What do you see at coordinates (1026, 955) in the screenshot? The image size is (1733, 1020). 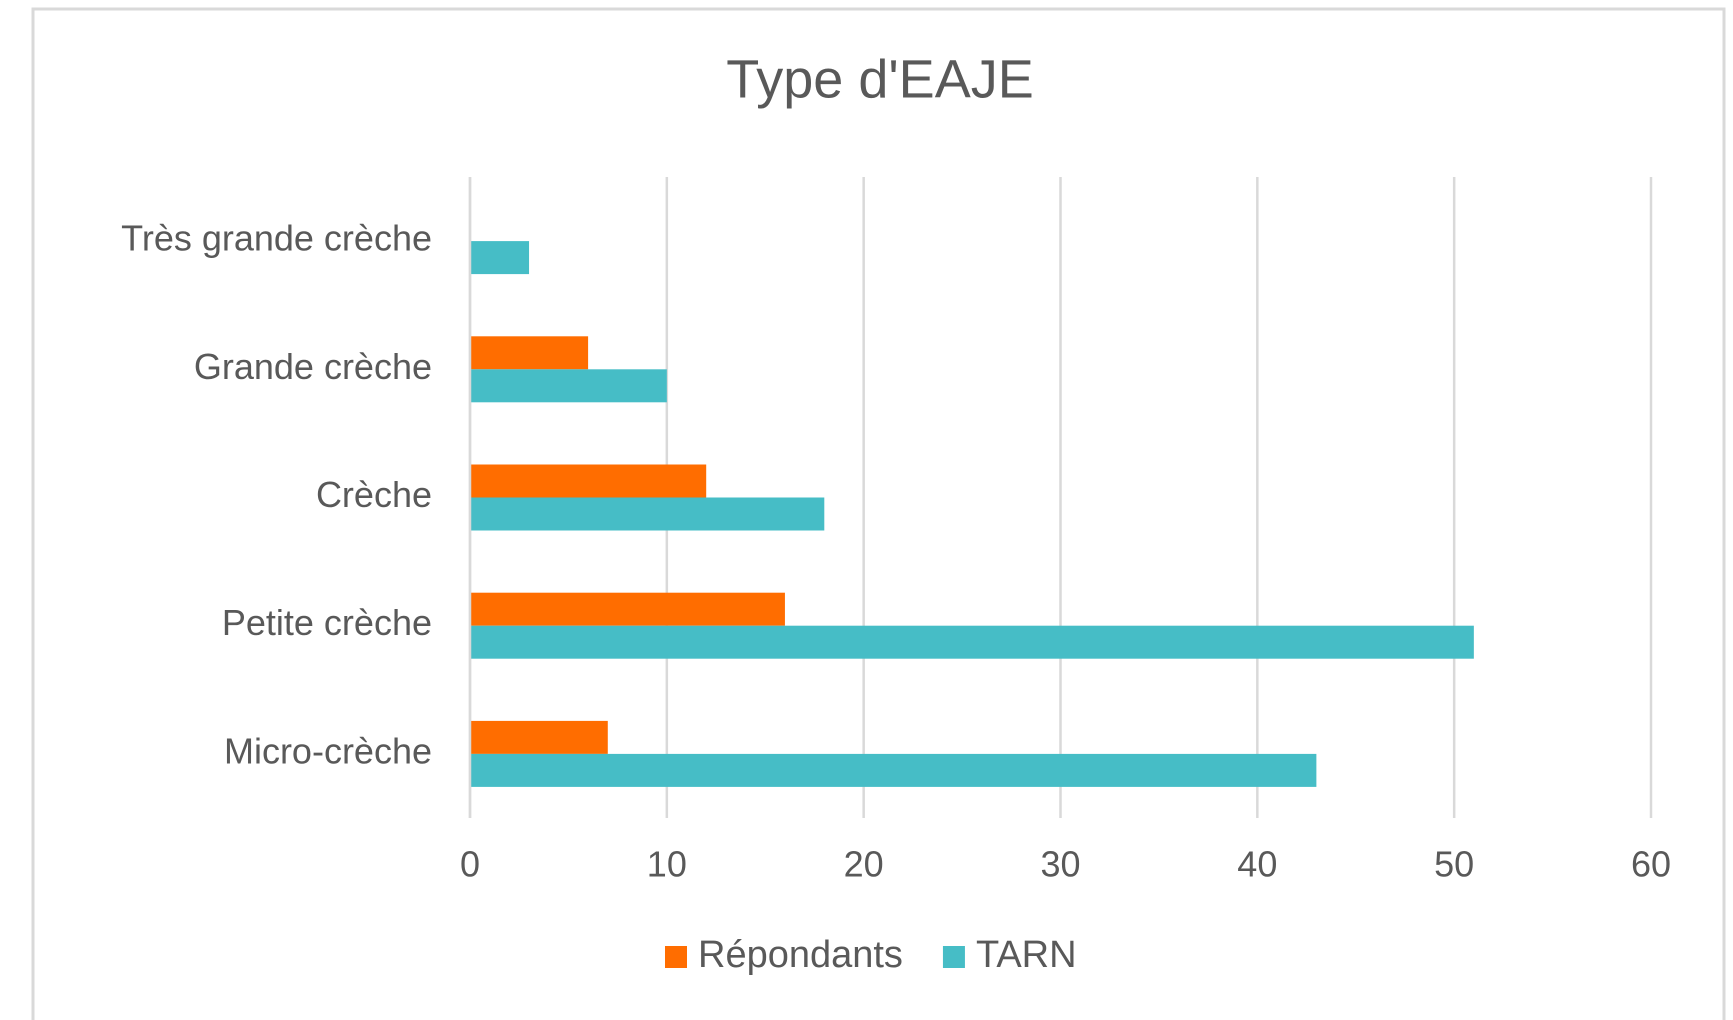 I see `legend-label: TARN` at bounding box center [1026, 955].